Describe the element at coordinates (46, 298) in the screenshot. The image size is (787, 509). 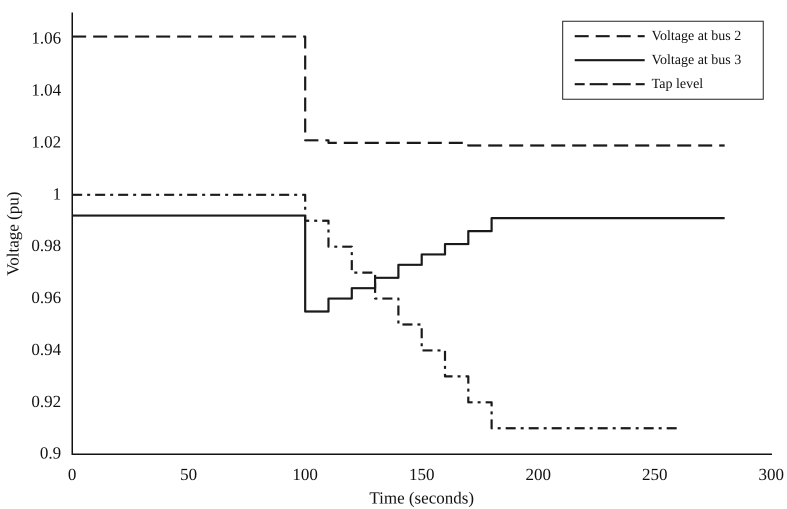
I see `y-tick-label: 0.96` at that location.